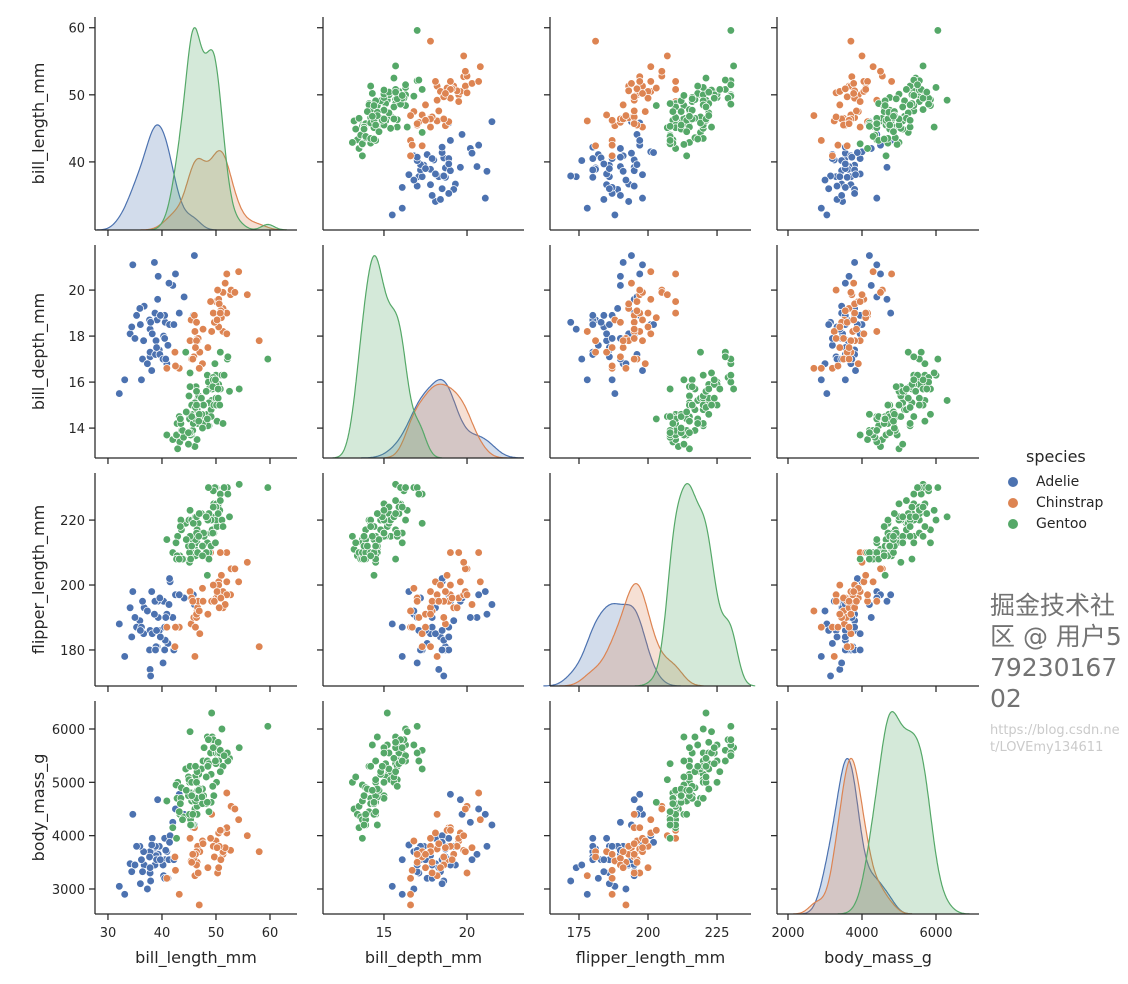 This screenshot has height=984, width=1128. Describe the element at coordinates (1053, 523) in the screenshot. I see `legend-item-gentoo: Gentoo` at that location.